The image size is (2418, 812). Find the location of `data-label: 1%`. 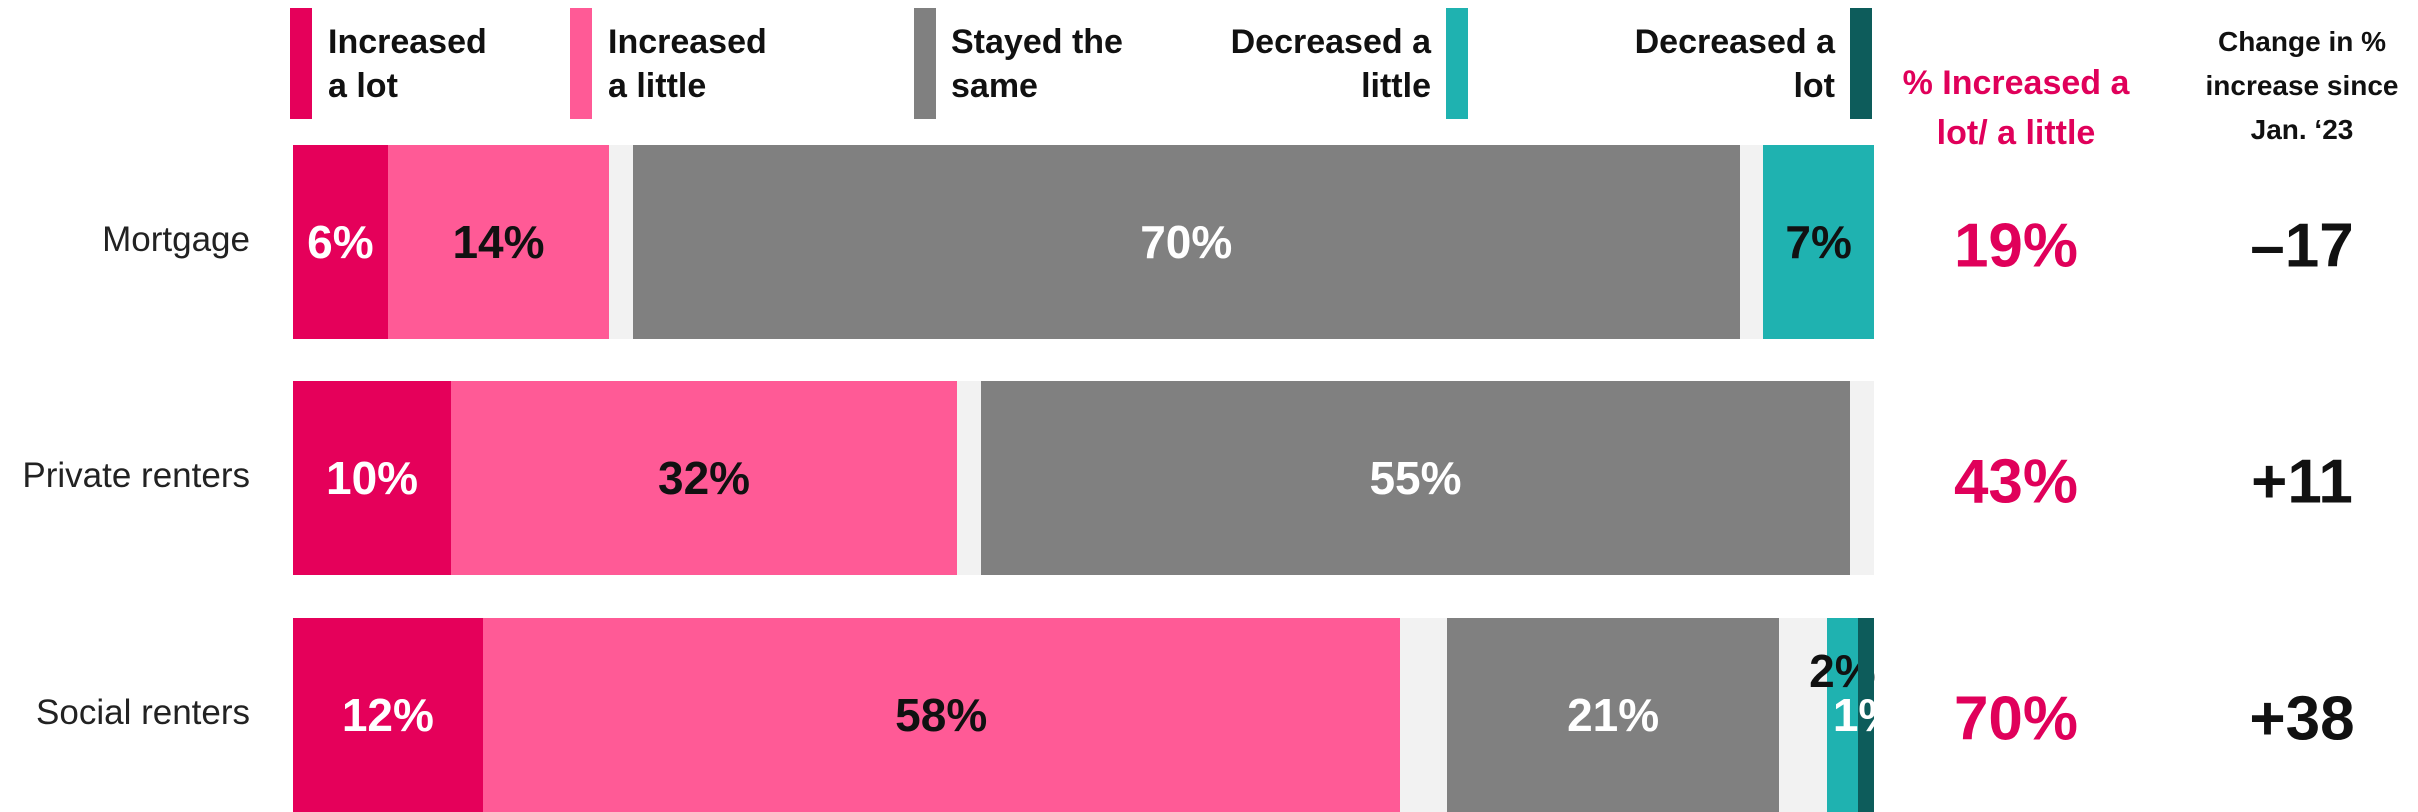

data-label: 1% is located at coordinates (1866, 715).